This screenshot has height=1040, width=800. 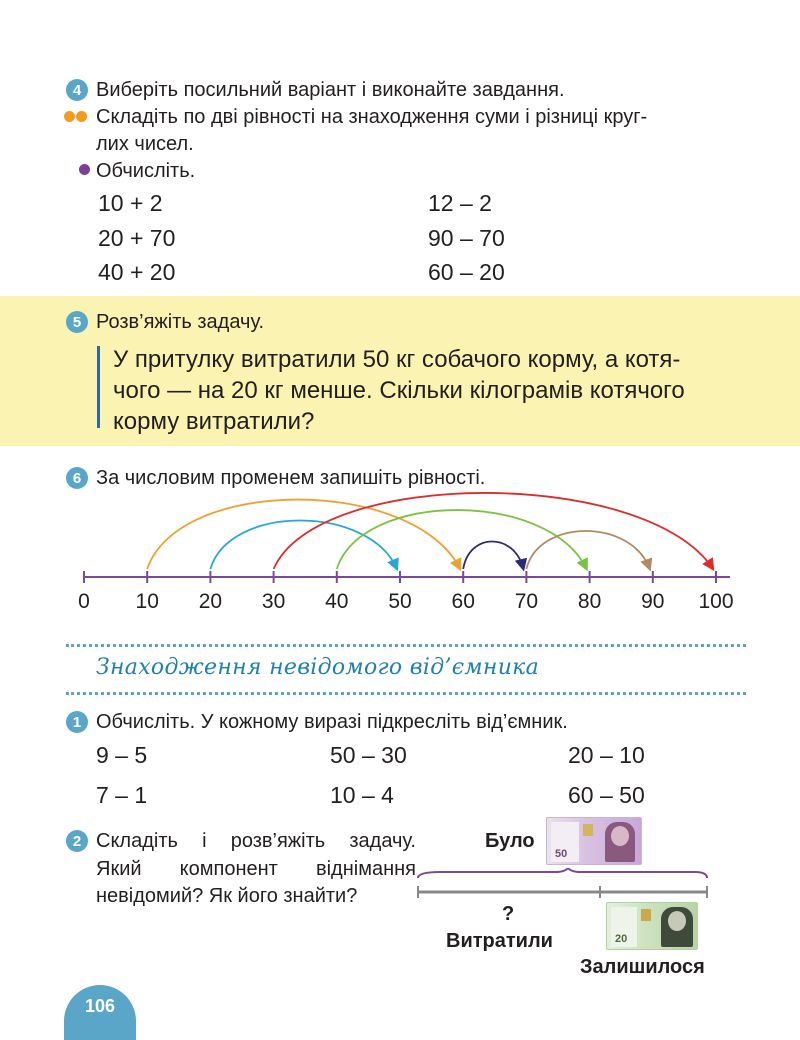 I want to click on expression: 10 – 4, so click(x=362, y=795).